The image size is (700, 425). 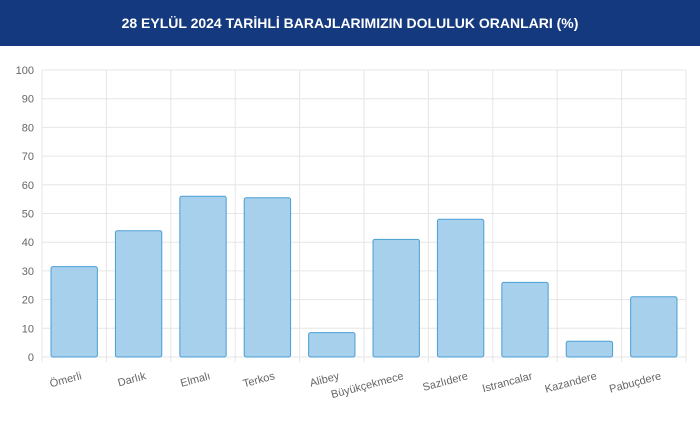 I want to click on x-tick-label: Büyükçekmece, so click(x=367, y=385).